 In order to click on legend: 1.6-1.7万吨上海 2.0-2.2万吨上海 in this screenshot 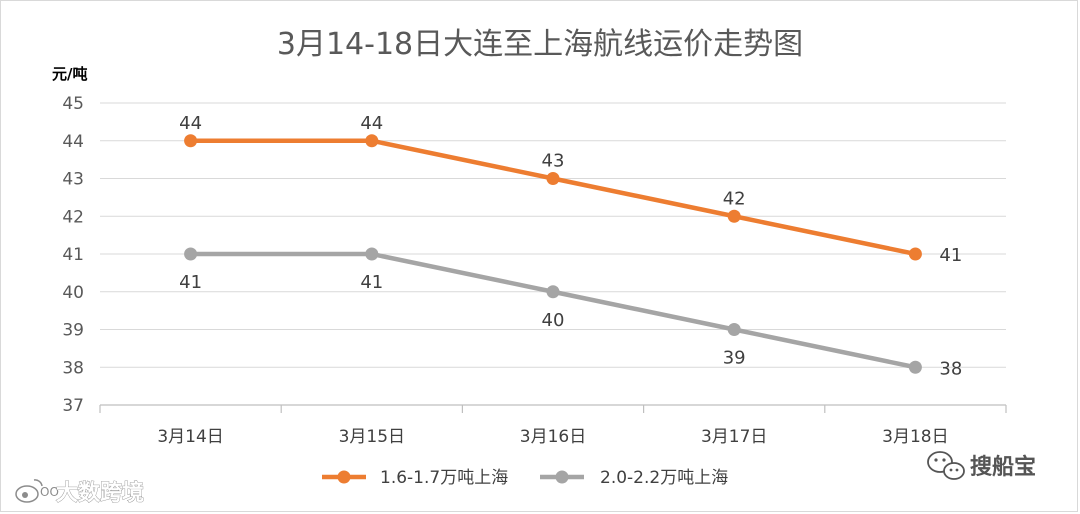, I will do `click(525, 478)`.